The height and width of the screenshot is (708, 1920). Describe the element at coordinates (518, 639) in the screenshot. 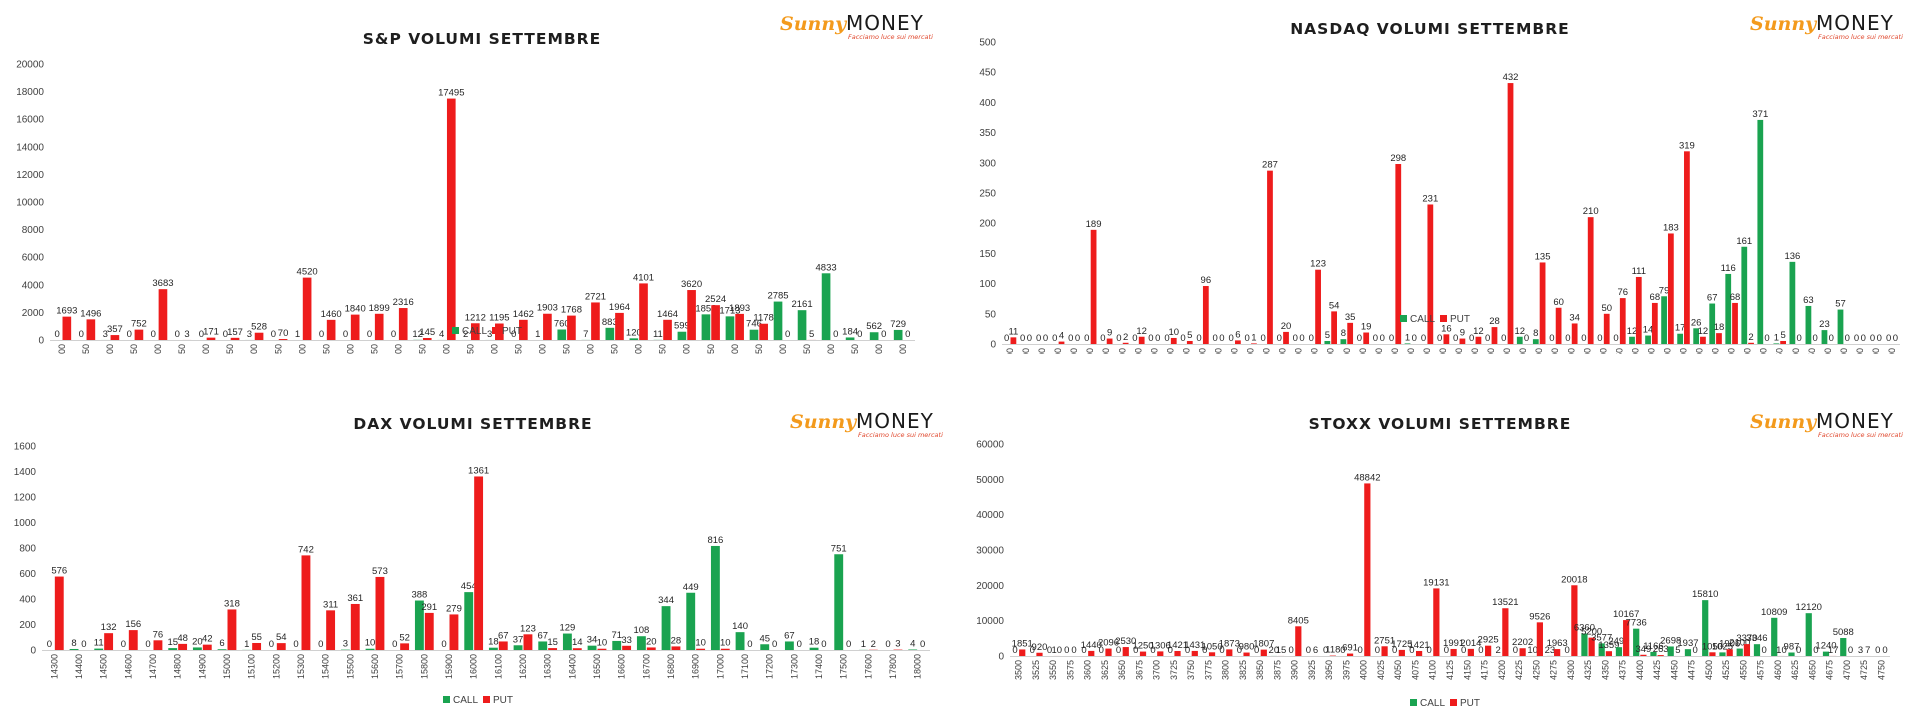

I see `call-data-label: 37` at that location.